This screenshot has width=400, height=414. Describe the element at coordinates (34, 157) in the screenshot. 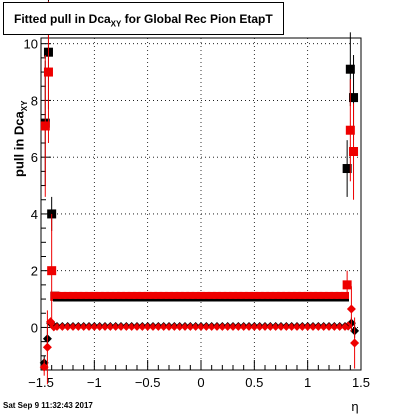

I see `y-tick-label: 6` at that location.